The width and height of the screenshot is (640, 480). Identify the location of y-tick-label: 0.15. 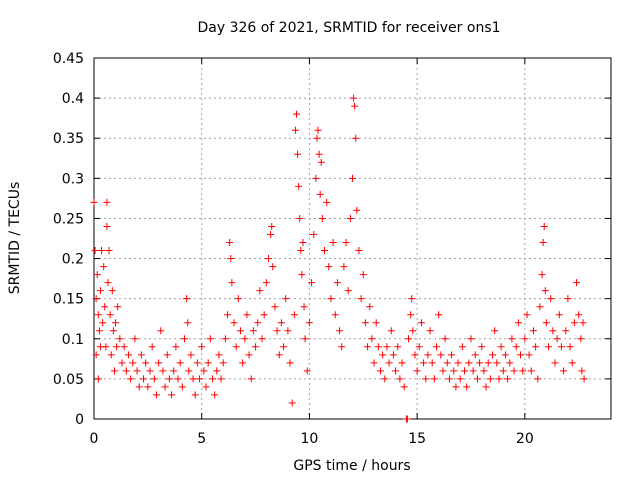
(68, 300).